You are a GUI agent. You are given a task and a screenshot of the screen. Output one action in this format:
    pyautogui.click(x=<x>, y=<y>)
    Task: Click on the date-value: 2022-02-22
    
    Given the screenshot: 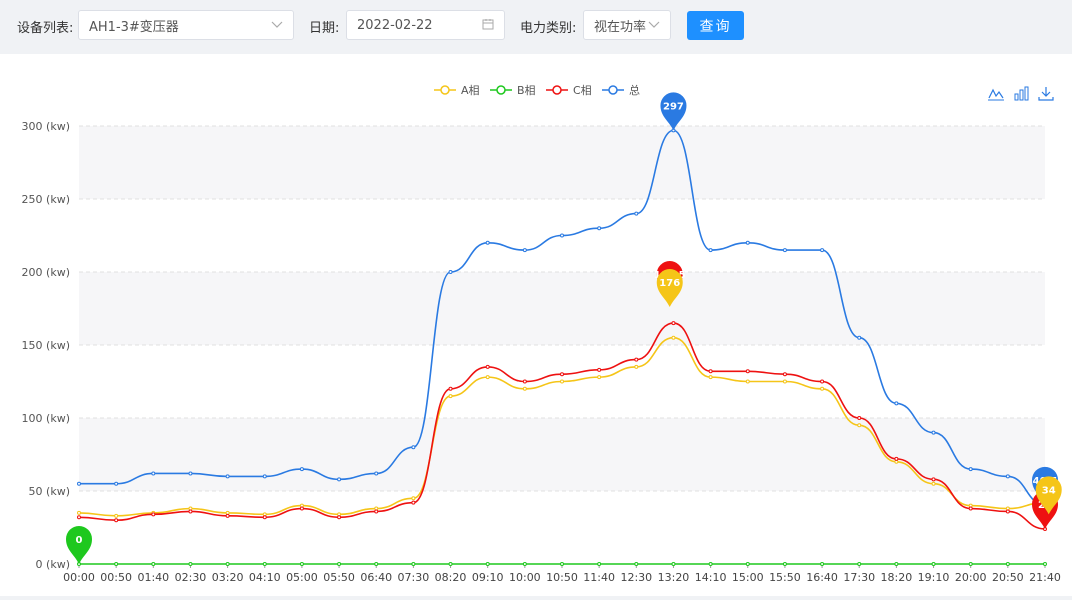 What is the action you would take?
    pyautogui.click(x=395, y=25)
    